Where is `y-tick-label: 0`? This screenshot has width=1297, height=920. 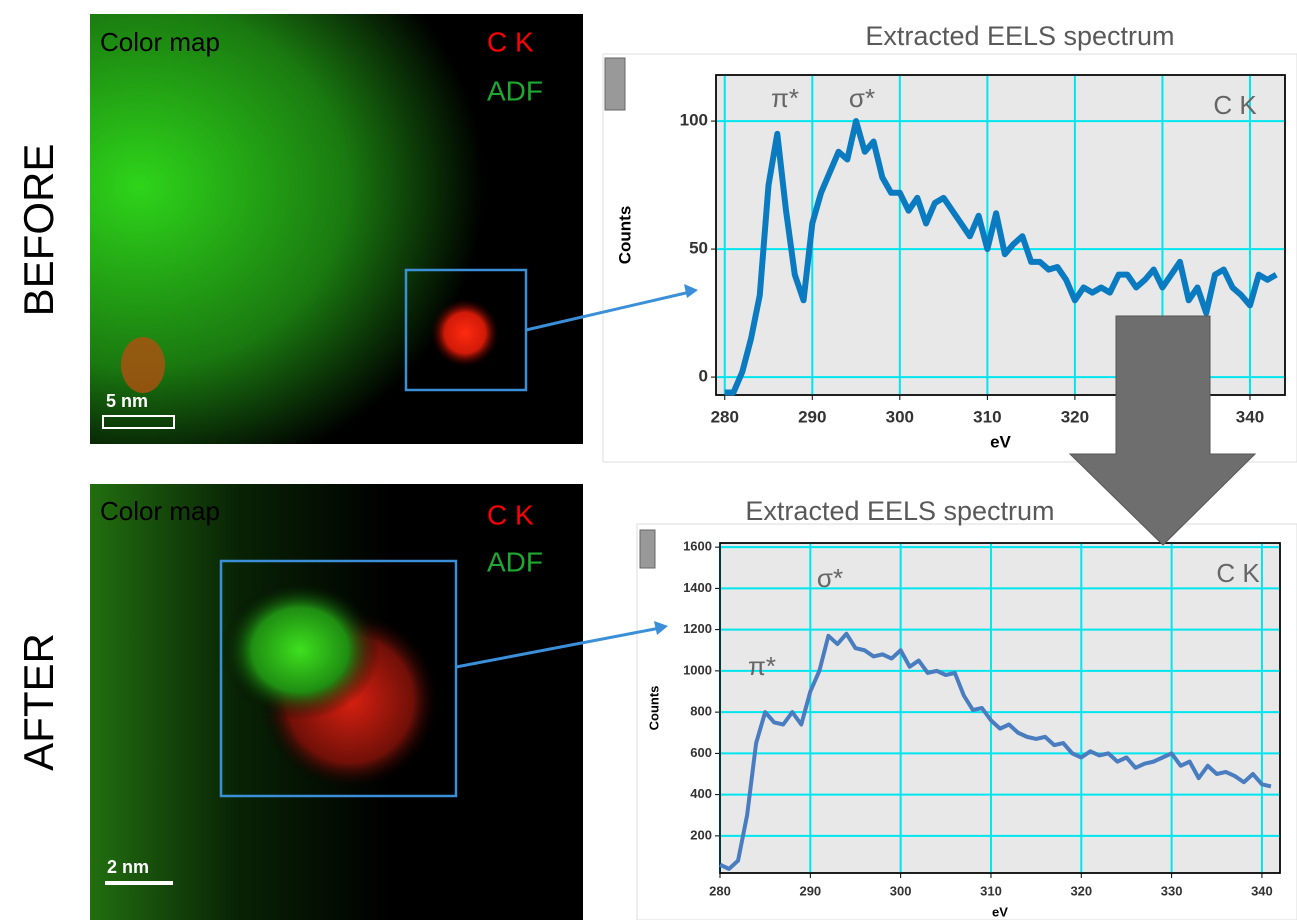
y-tick-label: 0 is located at coordinates (703, 376).